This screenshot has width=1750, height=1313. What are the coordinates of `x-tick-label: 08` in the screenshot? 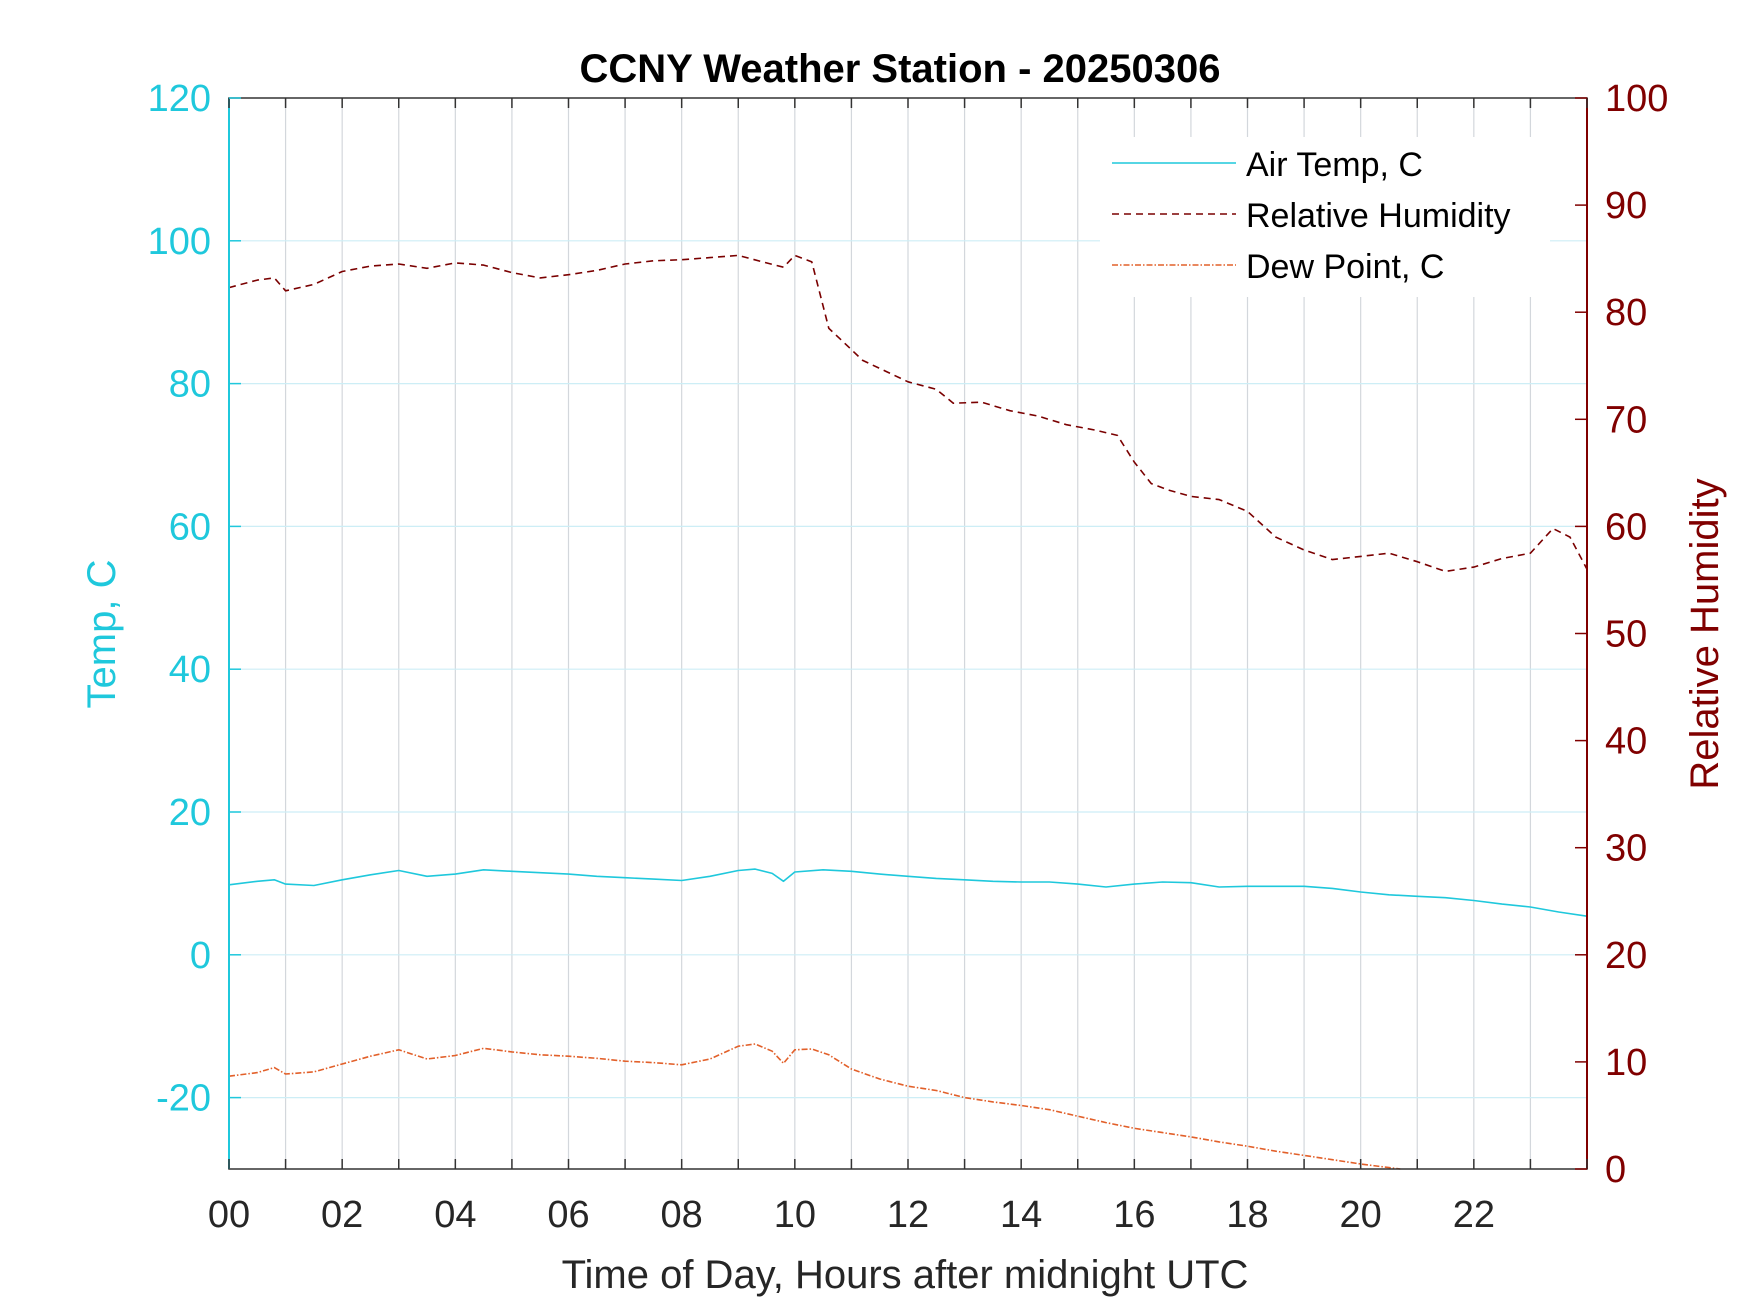 It's located at (682, 1215).